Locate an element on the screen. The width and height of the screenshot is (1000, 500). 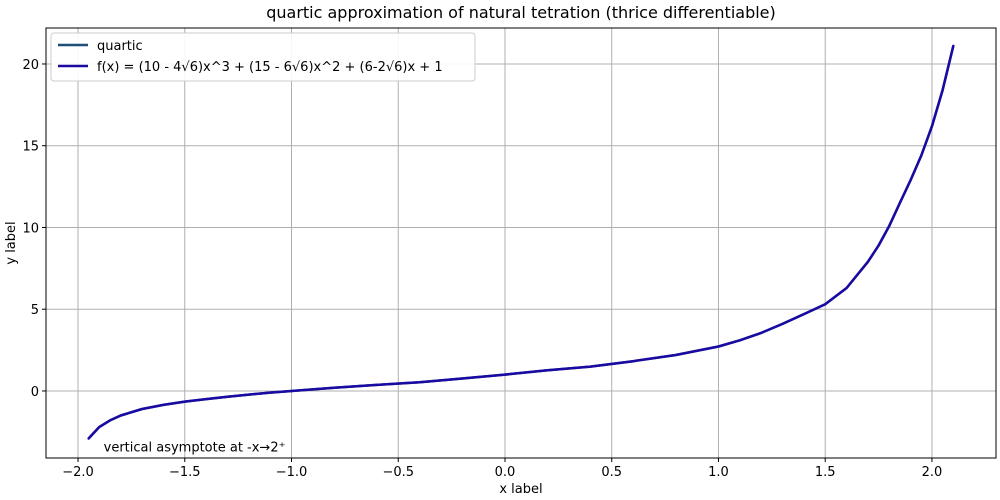
y-axis-ticks: 0 5 10 15 20 is located at coordinates (34, 229).